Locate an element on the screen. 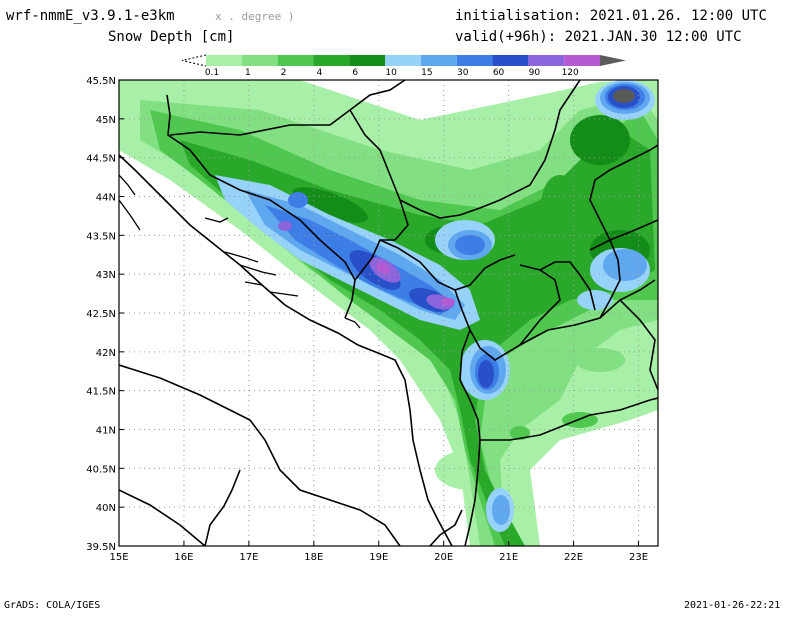 Image resolution: width=800 pixels, height=618 pixels. lat-label: 40N is located at coordinates (106, 508).